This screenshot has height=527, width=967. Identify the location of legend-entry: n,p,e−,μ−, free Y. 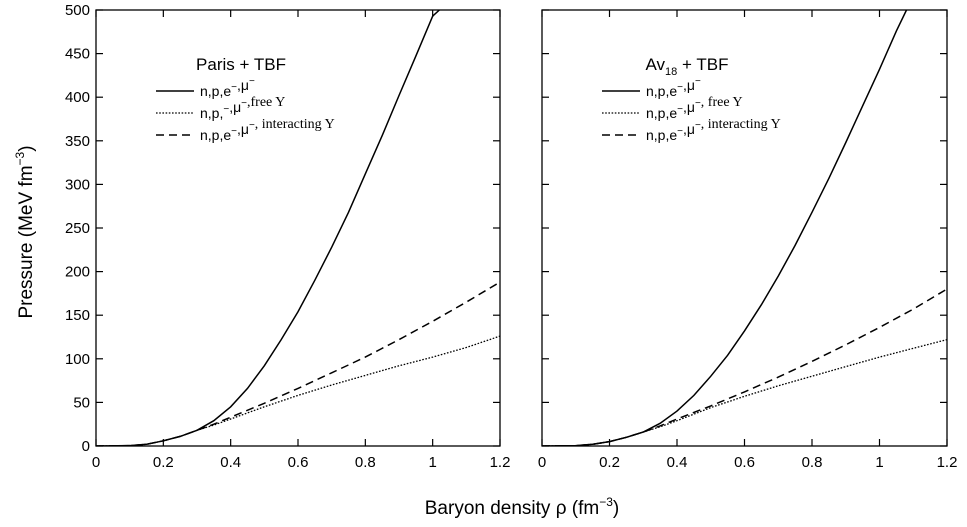
(694, 108).